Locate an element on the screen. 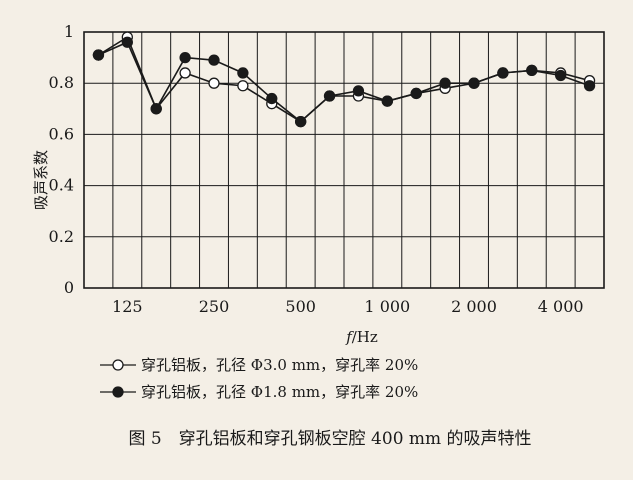 This screenshot has width=633, height=480. x-tick-label: 125 is located at coordinates (127, 306).